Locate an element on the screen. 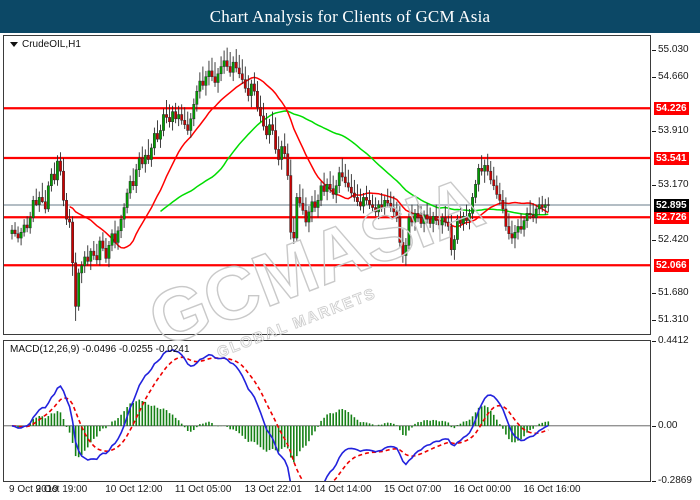 The width and height of the screenshot is (700, 500). axis-tick-label: -0.2869 is located at coordinates (675, 480).